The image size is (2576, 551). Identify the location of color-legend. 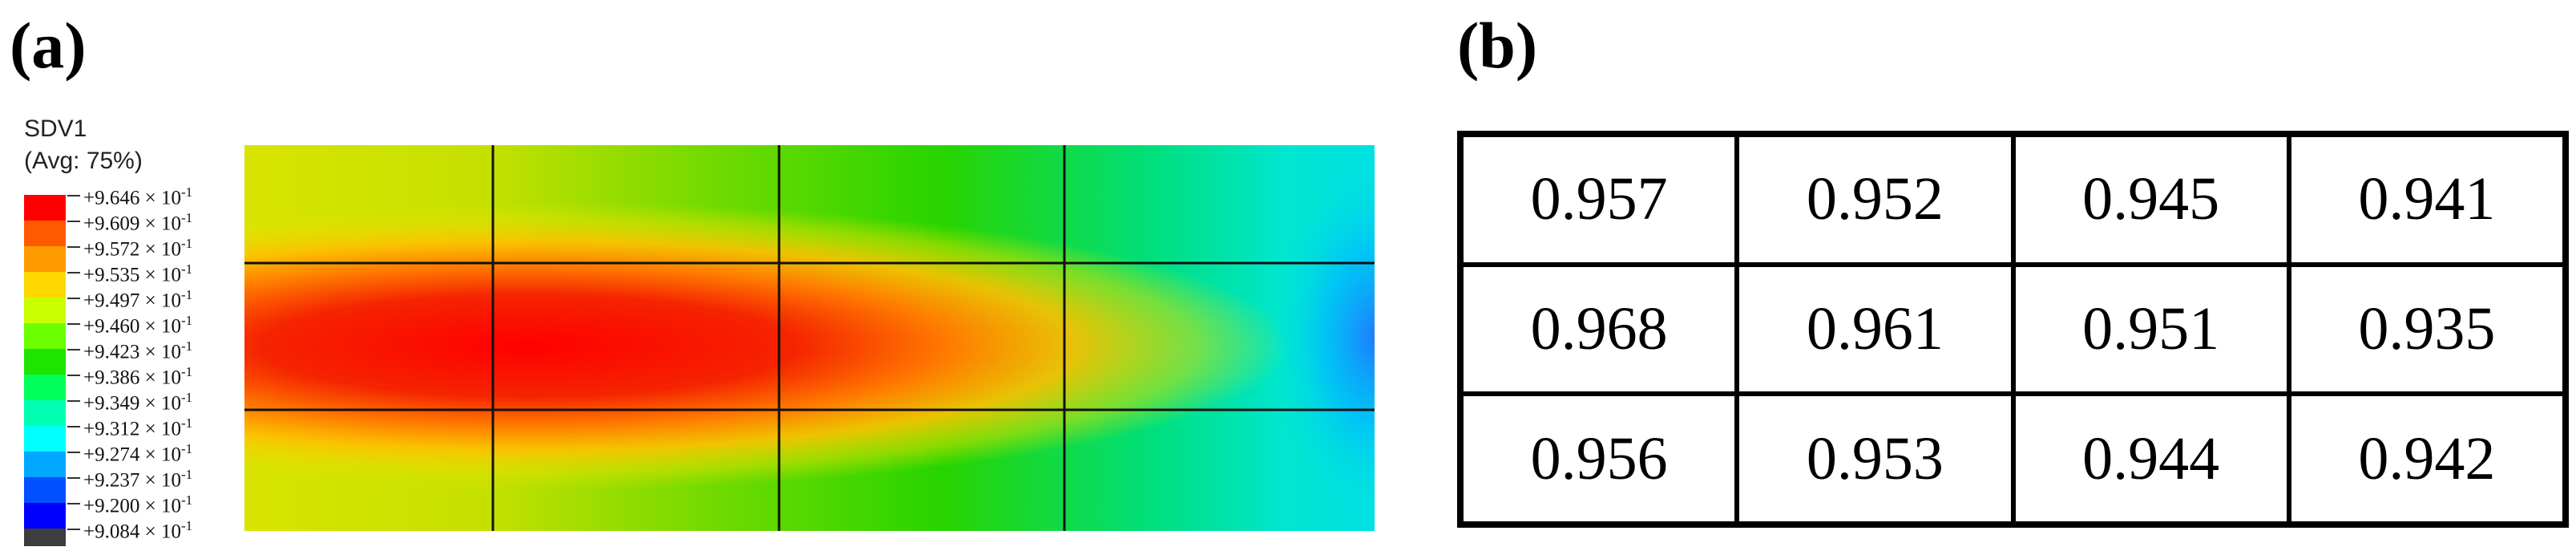
(45, 370).